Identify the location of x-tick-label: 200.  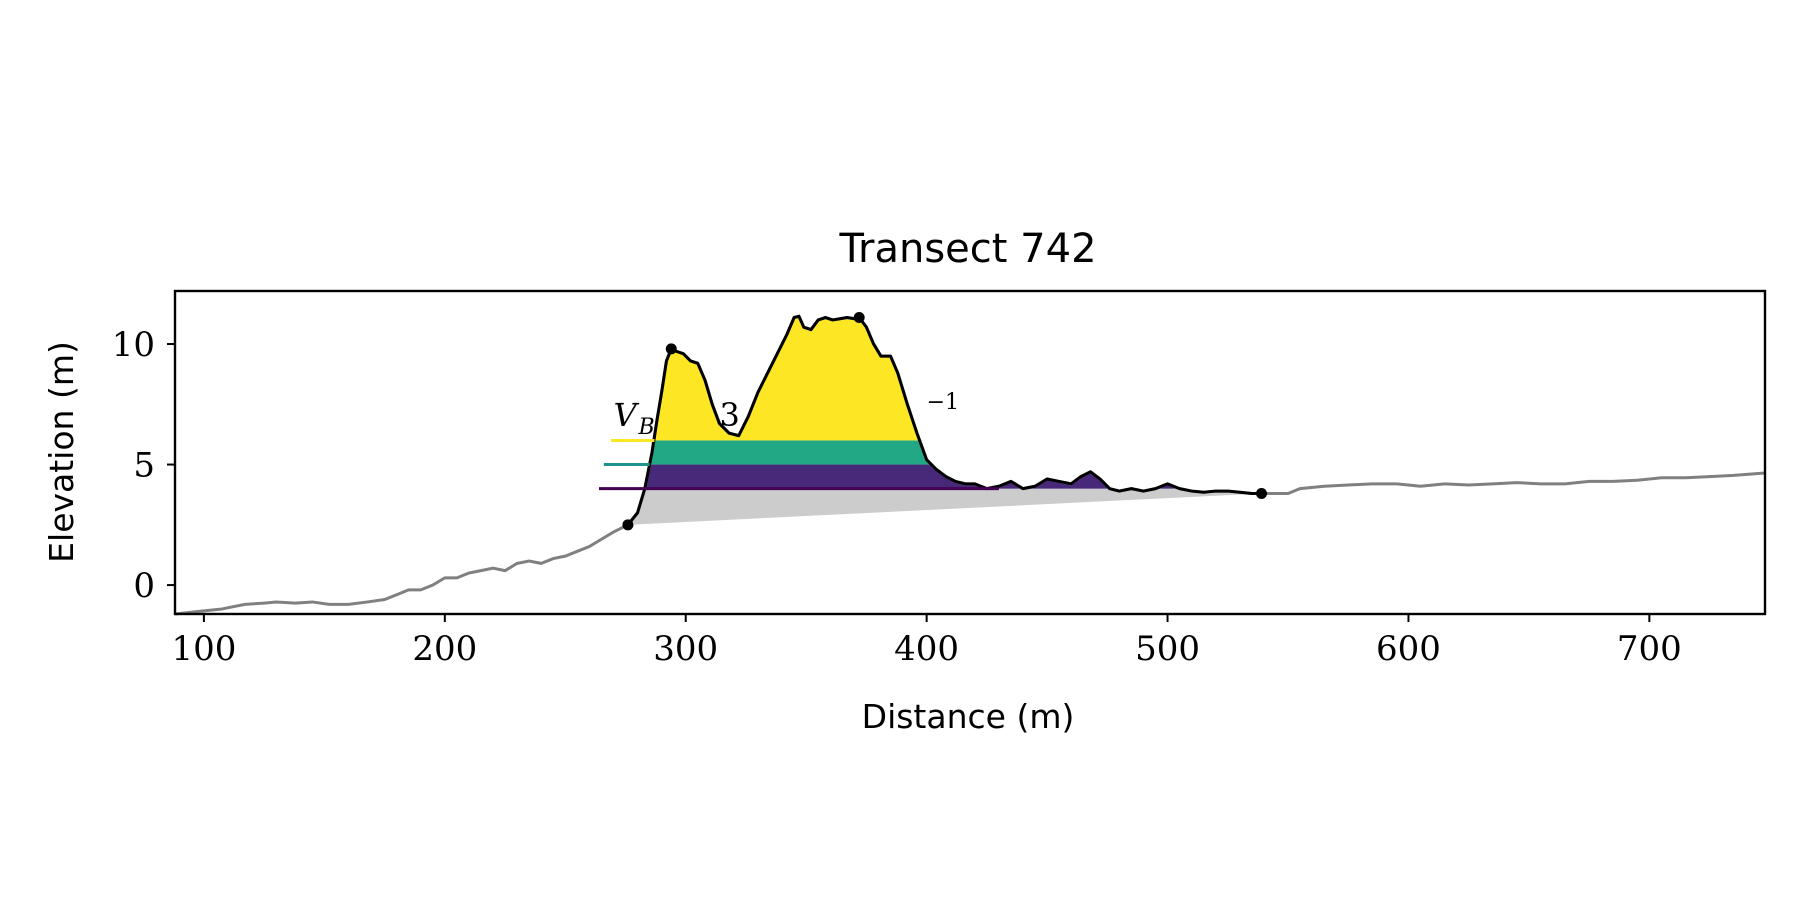
(444, 649).